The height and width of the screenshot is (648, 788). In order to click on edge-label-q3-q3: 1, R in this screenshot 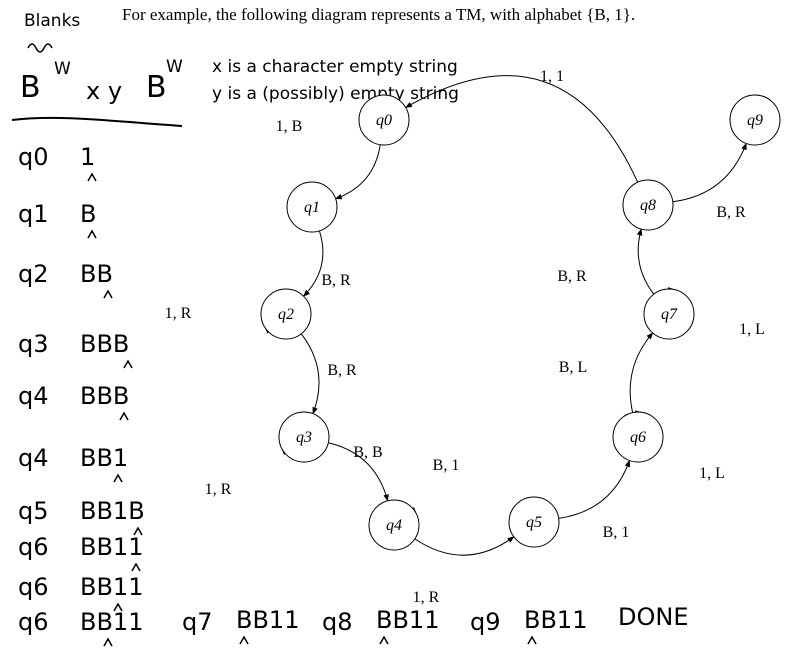, I will do `click(218, 489)`.